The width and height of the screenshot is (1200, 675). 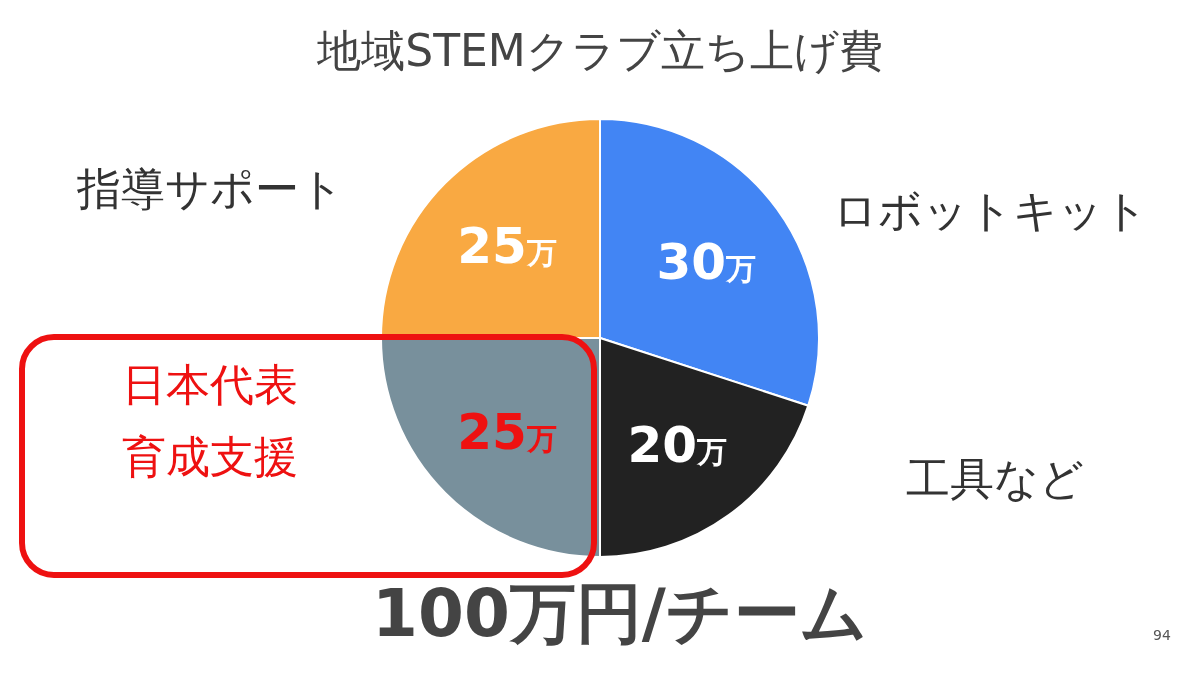 I want to click on chart-title: 地域STEMクラブ立ち上げ費, so click(x=599, y=50).